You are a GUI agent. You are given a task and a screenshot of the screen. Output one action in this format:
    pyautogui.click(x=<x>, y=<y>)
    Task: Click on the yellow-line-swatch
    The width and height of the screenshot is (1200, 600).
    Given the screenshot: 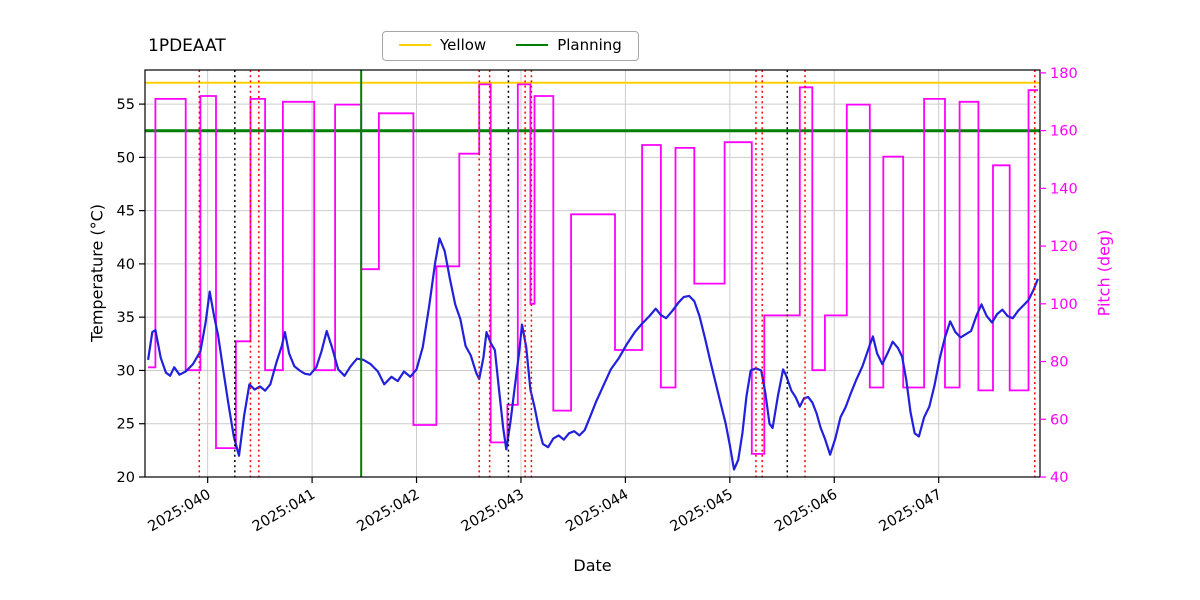 What is the action you would take?
    pyautogui.click(x=415, y=45)
    